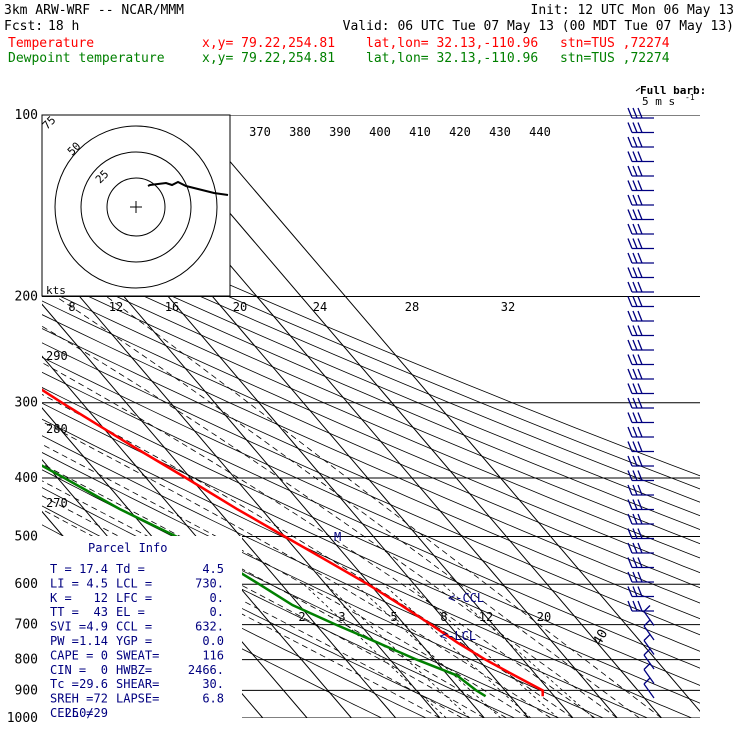  Describe the element at coordinates (217, 612) in the screenshot. I see `parcel-row-3-col-3: 0.` at that location.